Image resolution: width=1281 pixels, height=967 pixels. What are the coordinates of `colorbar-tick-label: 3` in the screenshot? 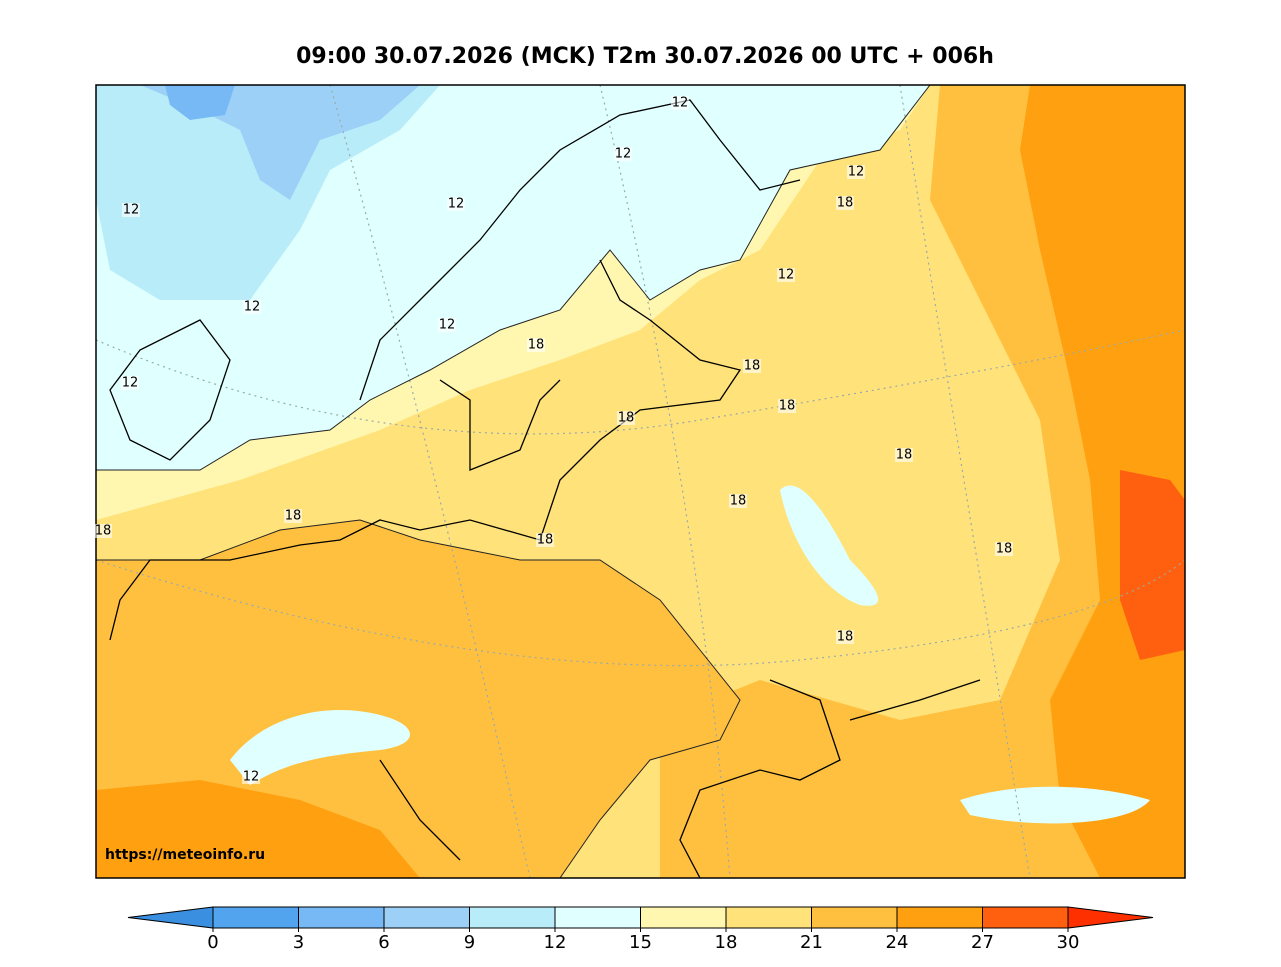 It's located at (298, 942).